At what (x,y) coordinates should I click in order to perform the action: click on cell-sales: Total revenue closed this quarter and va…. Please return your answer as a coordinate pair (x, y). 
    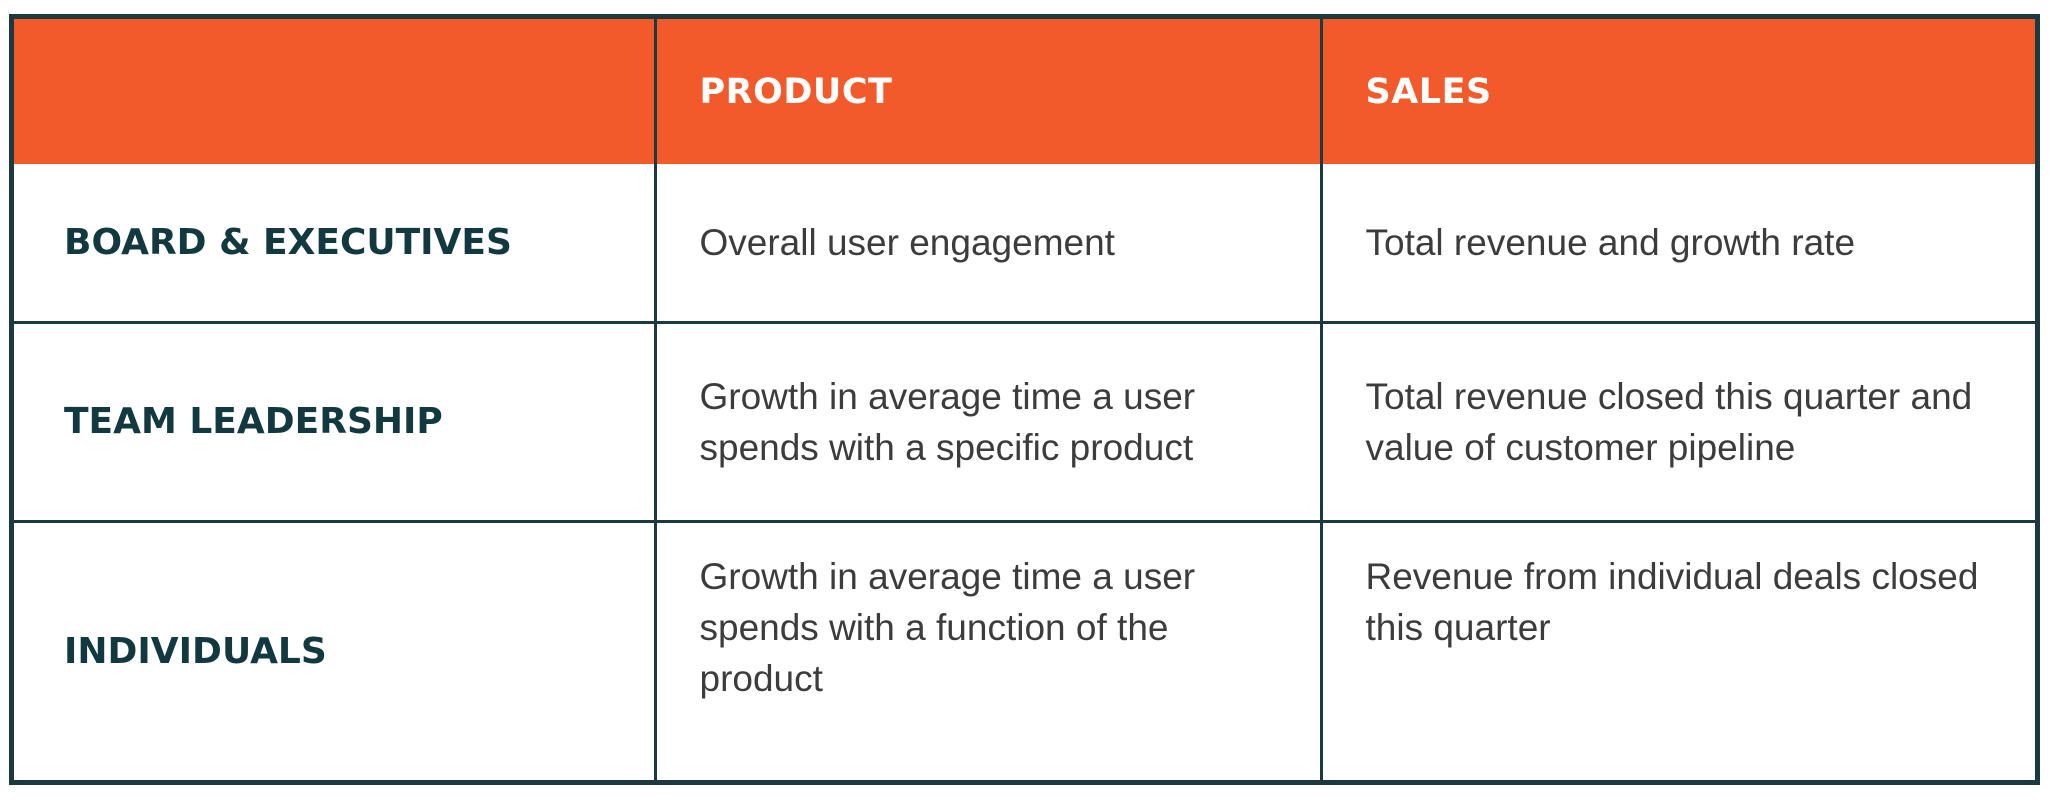
    Looking at the image, I should click on (1677, 421).